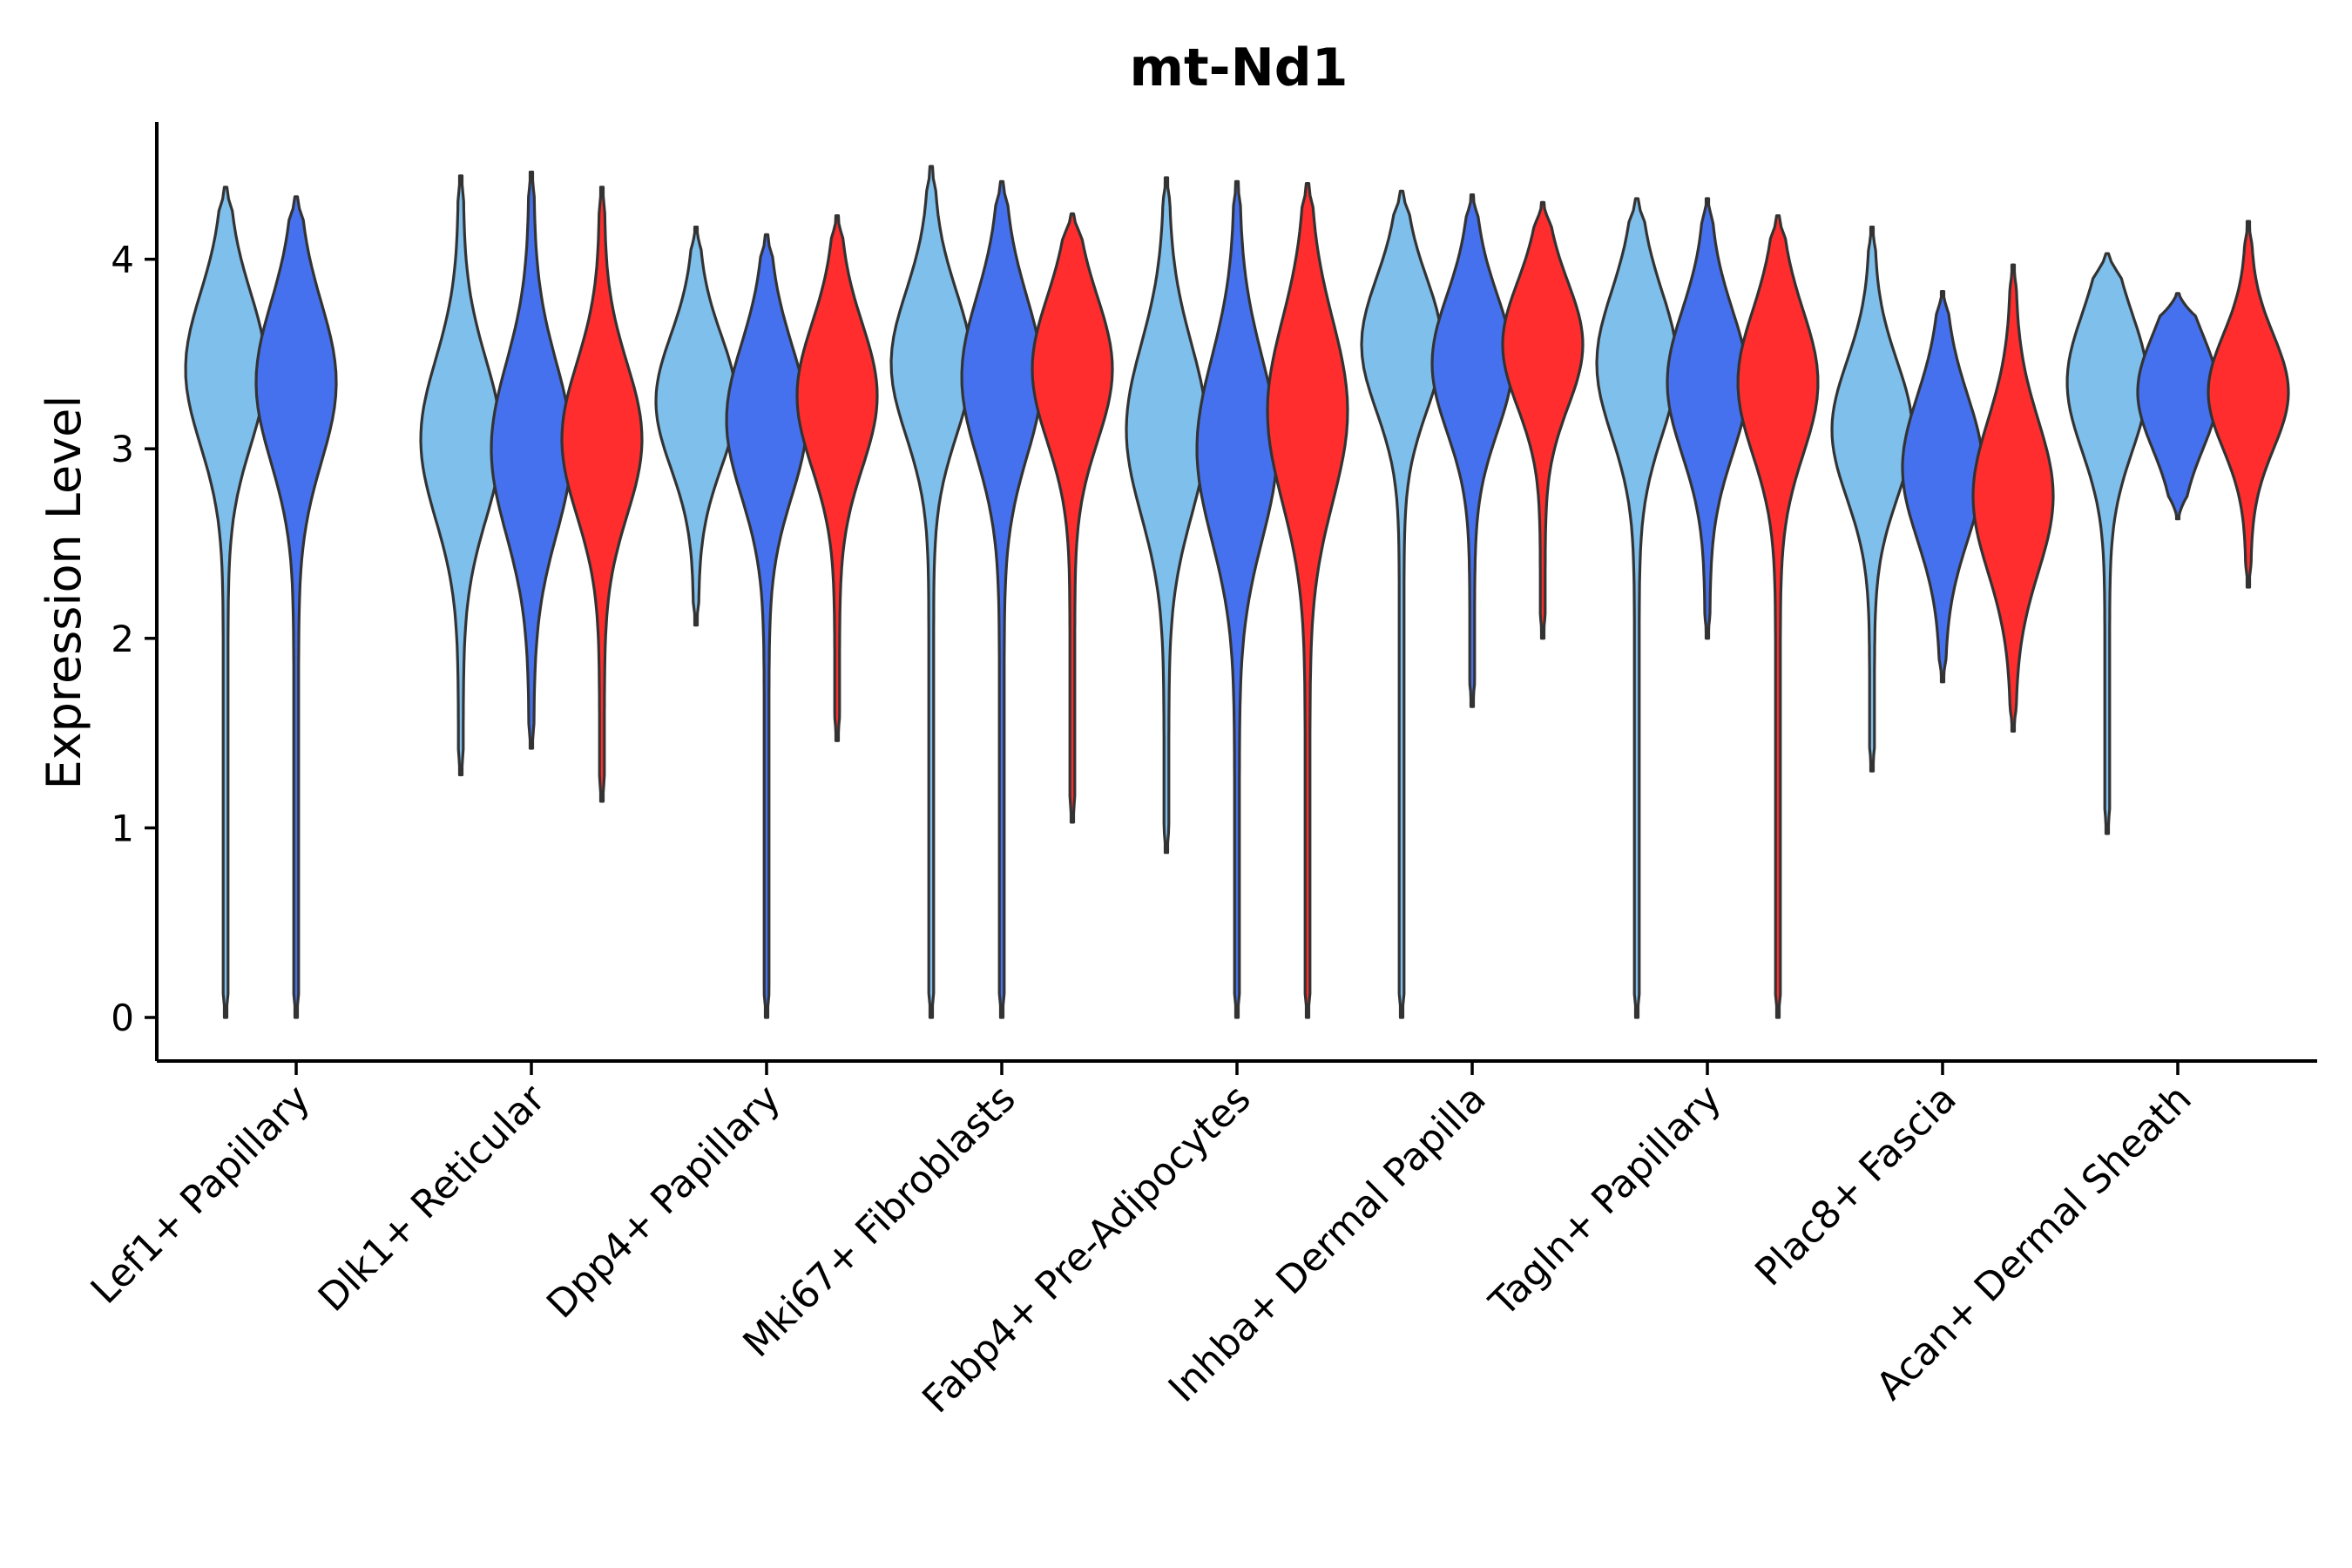 The width and height of the screenshot is (2352, 1568). I want to click on x-tick-label: Dpp4+ Papillary, so click(663, 1202).